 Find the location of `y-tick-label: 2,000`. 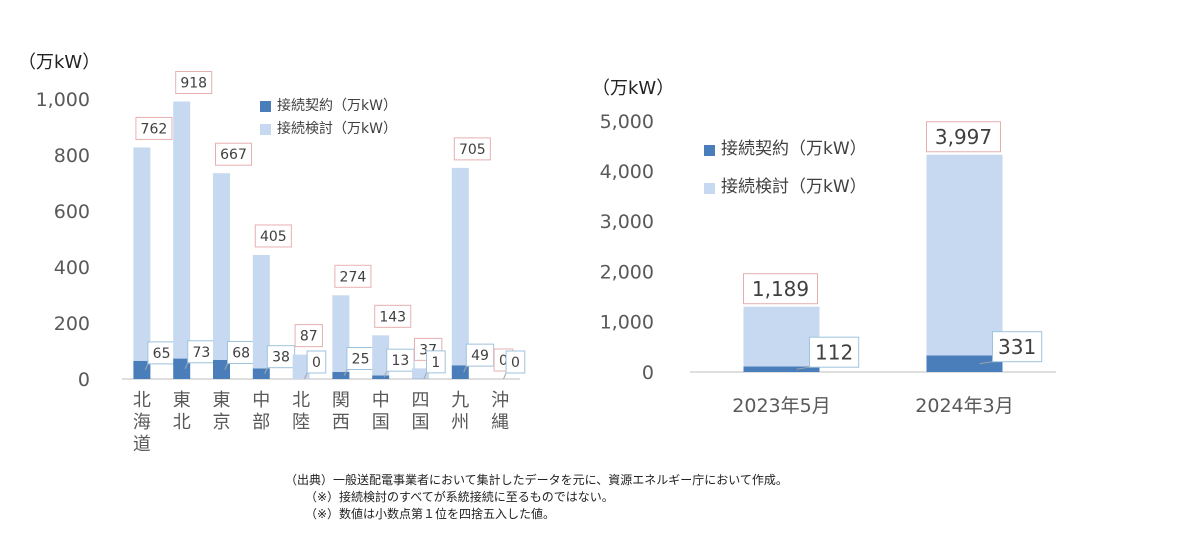

y-tick-label: 2,000 is located at coordinates (627, 272).